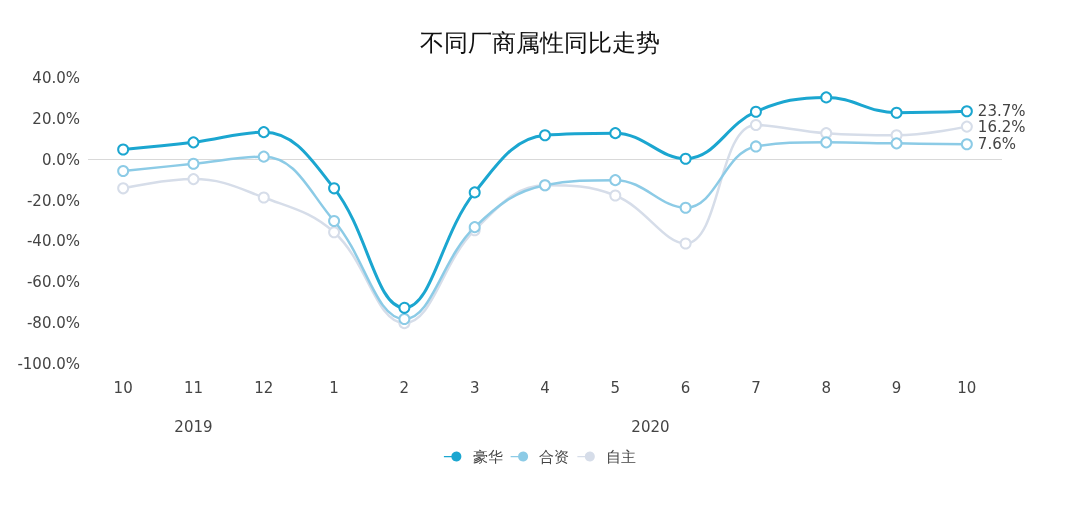  What do you see at coordinates (53, 282) in the screenshot?
I see `y-tick-label: -60.0%` at bounding box center [53, 282].